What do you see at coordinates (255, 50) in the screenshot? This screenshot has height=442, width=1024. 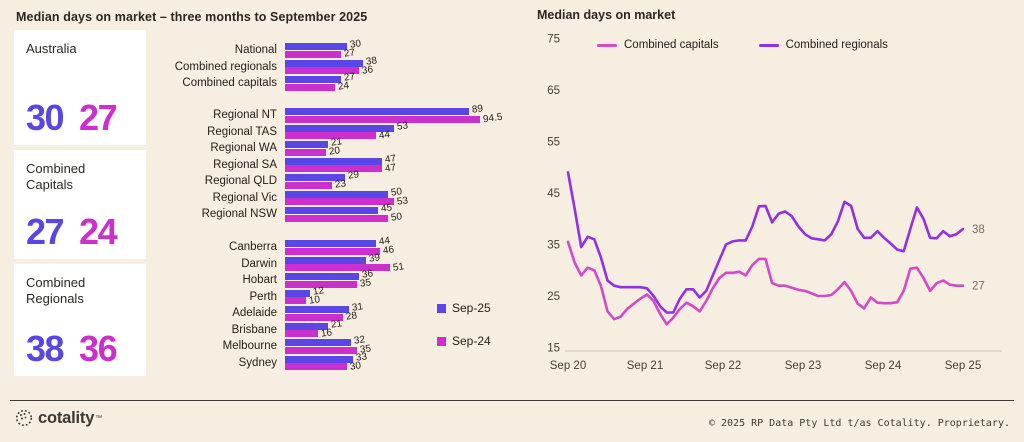 I see `bar-category-label: National` at bounding box center [255, 50].